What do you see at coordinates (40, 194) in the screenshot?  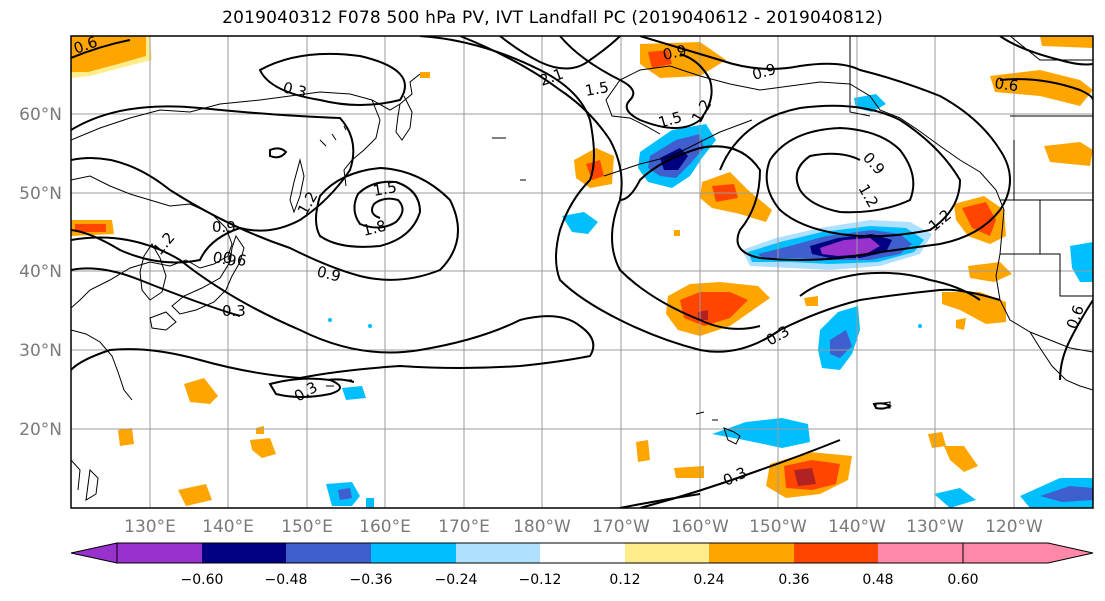 I see `lat-tick-label: 50°N` at bounding box center [40, 194].